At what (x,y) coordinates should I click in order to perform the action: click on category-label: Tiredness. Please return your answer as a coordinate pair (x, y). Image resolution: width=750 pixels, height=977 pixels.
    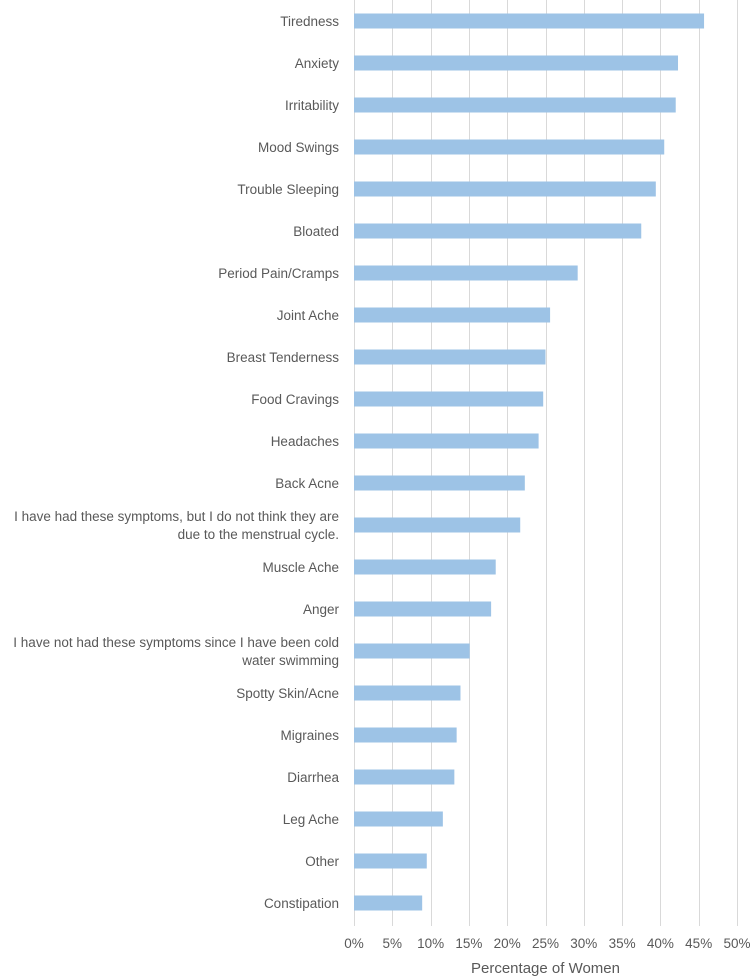
    Looking at the image, I should click on (309, 21).